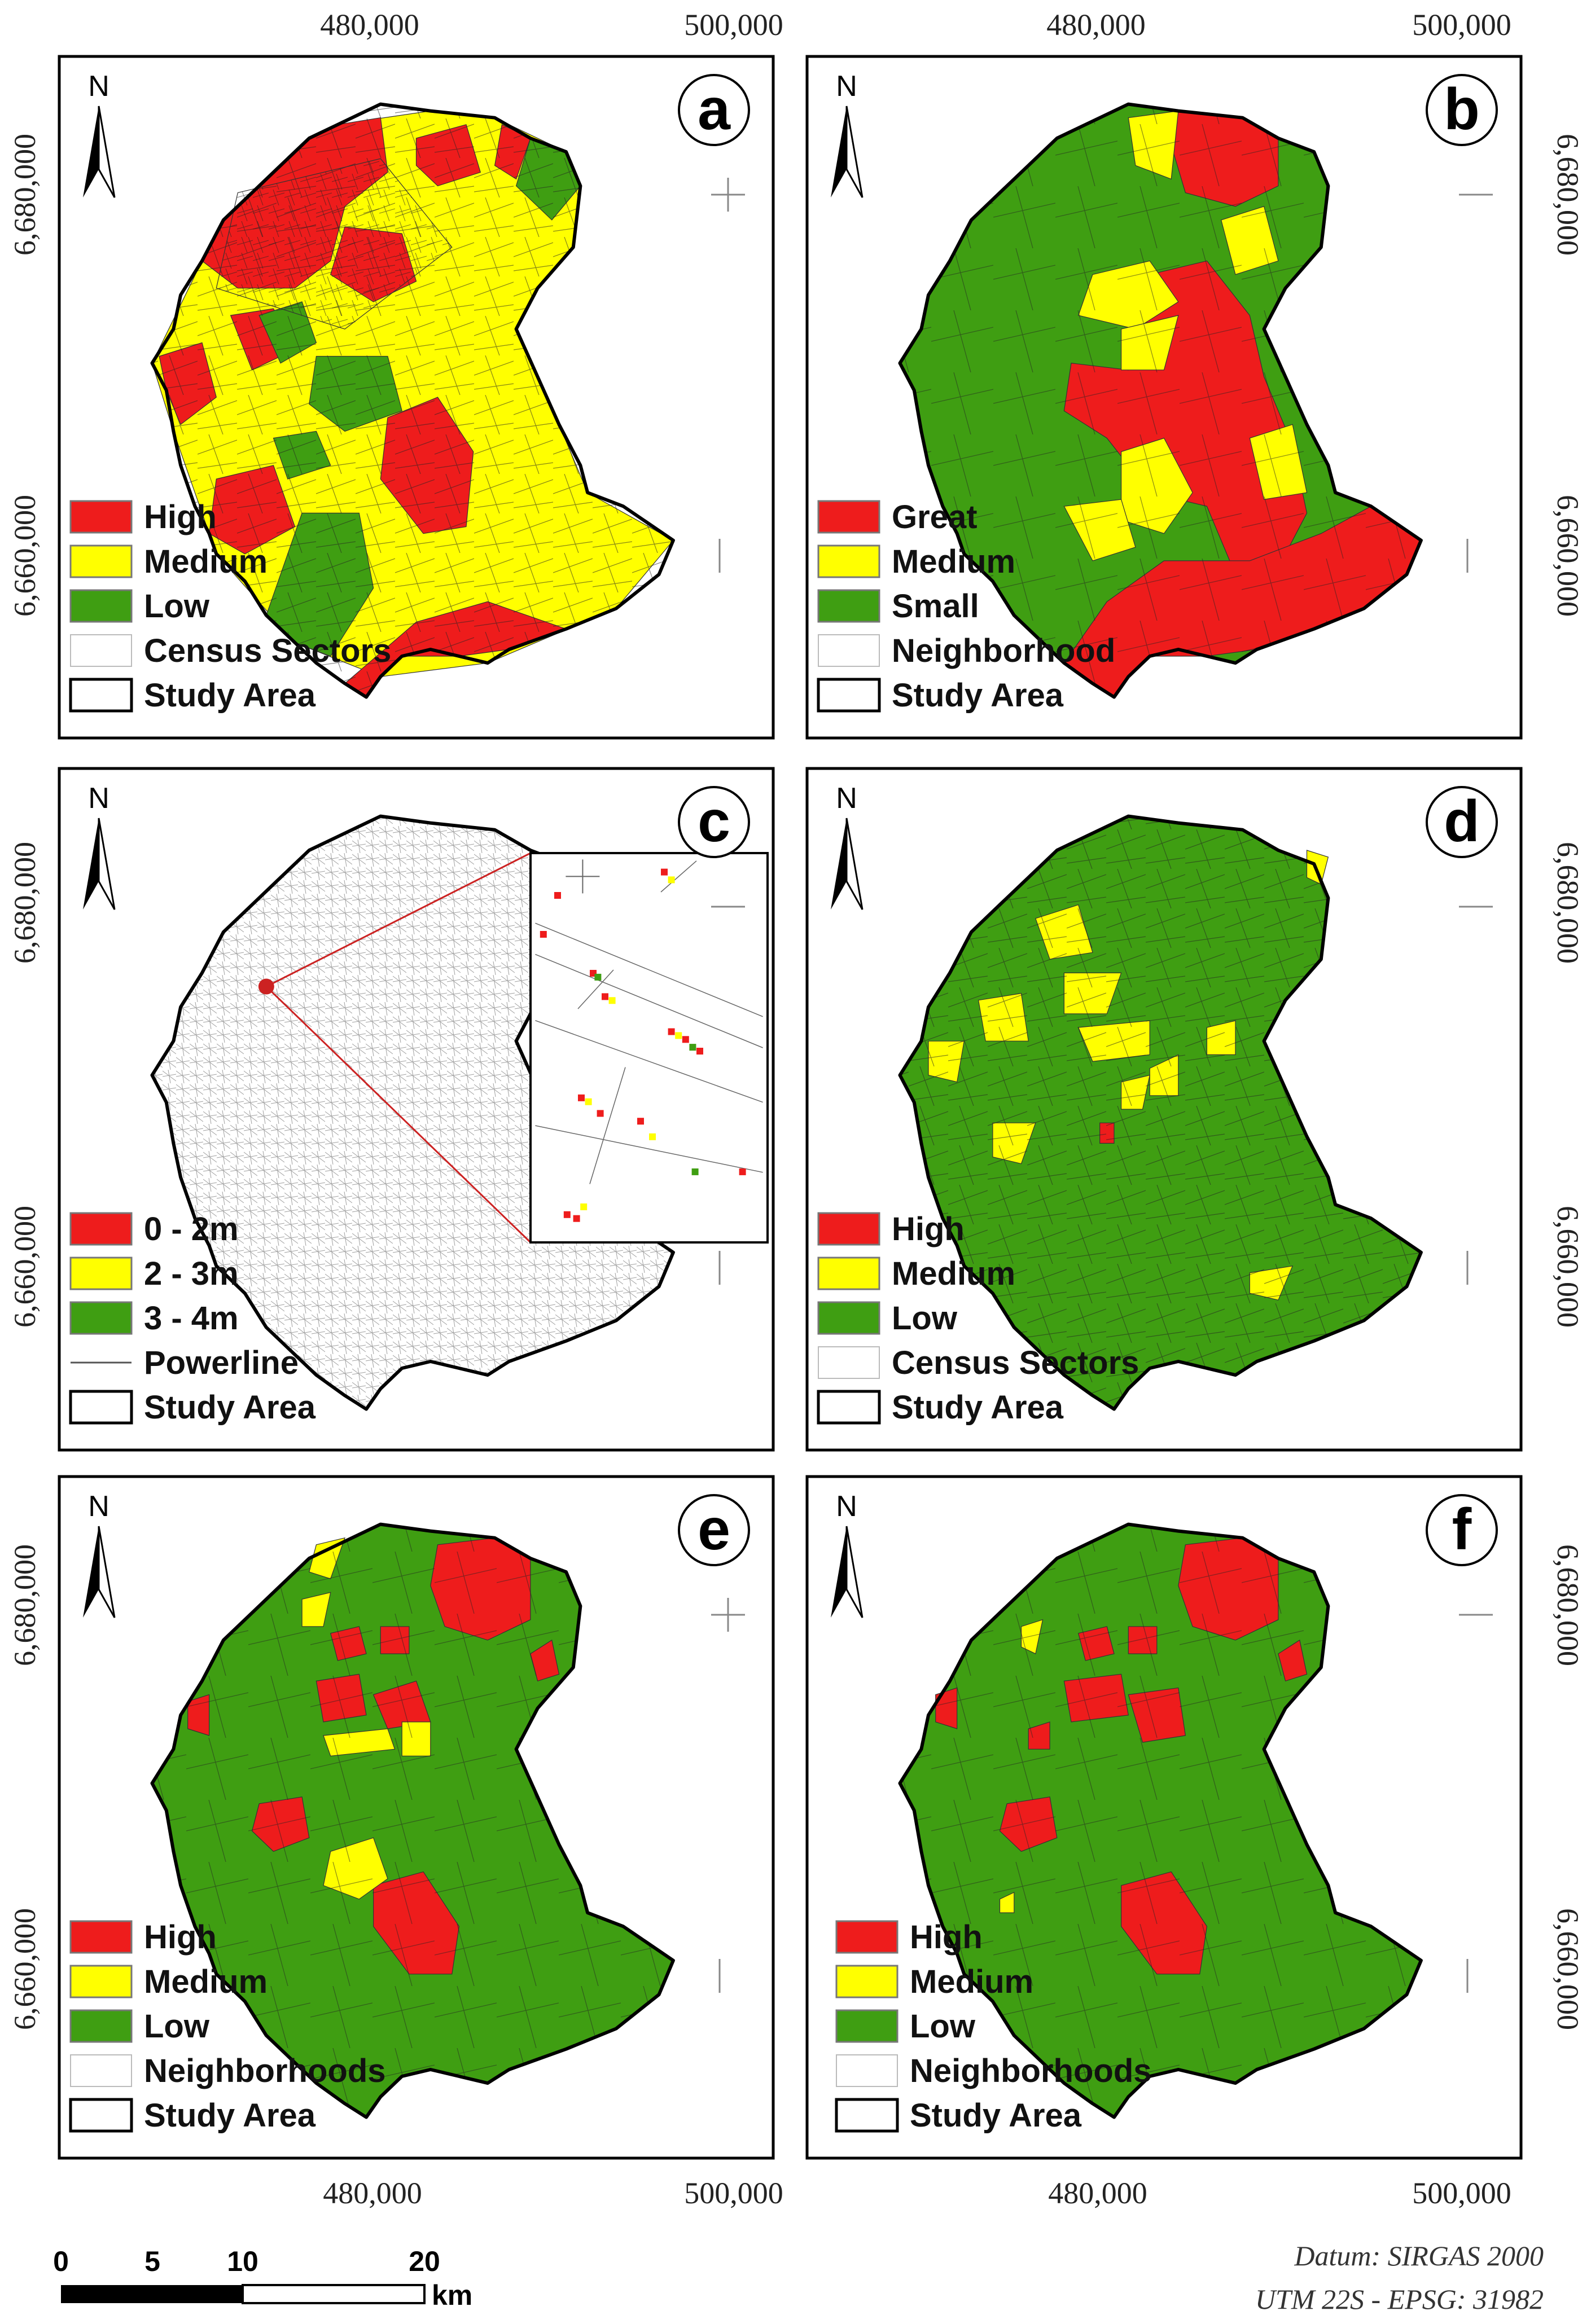 Image resolution: width=1591 pixels, height=2324 pixels. I want to click on scale-tick-20: 20, so click(425, 2261).